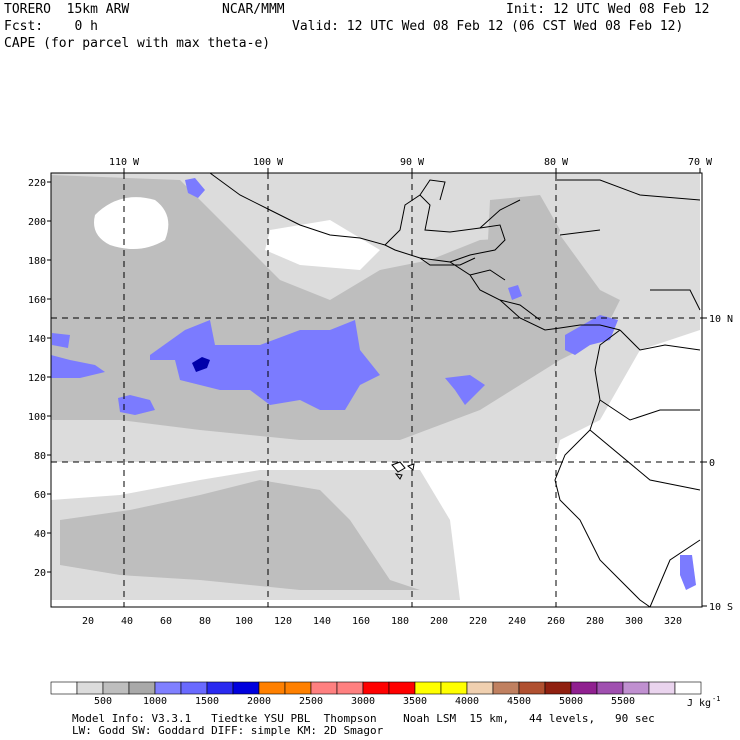  Describe the element at coordinates (40, 456) in the screenshot. I see `left-label-80: 80` at that location.